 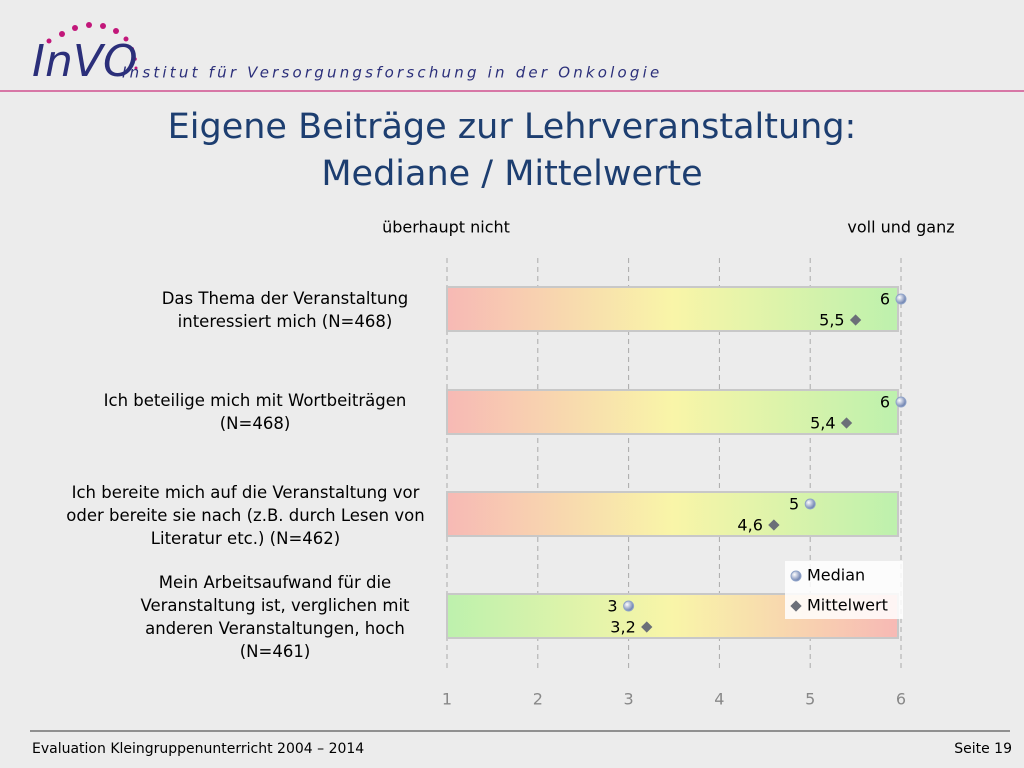 I want to click on chart-subtitle: Mediane / Mittelwerte, so click(x=511, y=174).